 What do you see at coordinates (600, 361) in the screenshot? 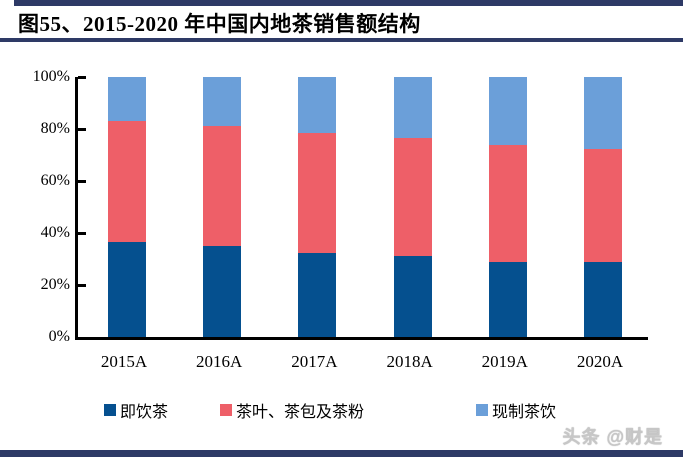
I see `x-axis-tick-label: 2020A` at bounding box center [600, 361].